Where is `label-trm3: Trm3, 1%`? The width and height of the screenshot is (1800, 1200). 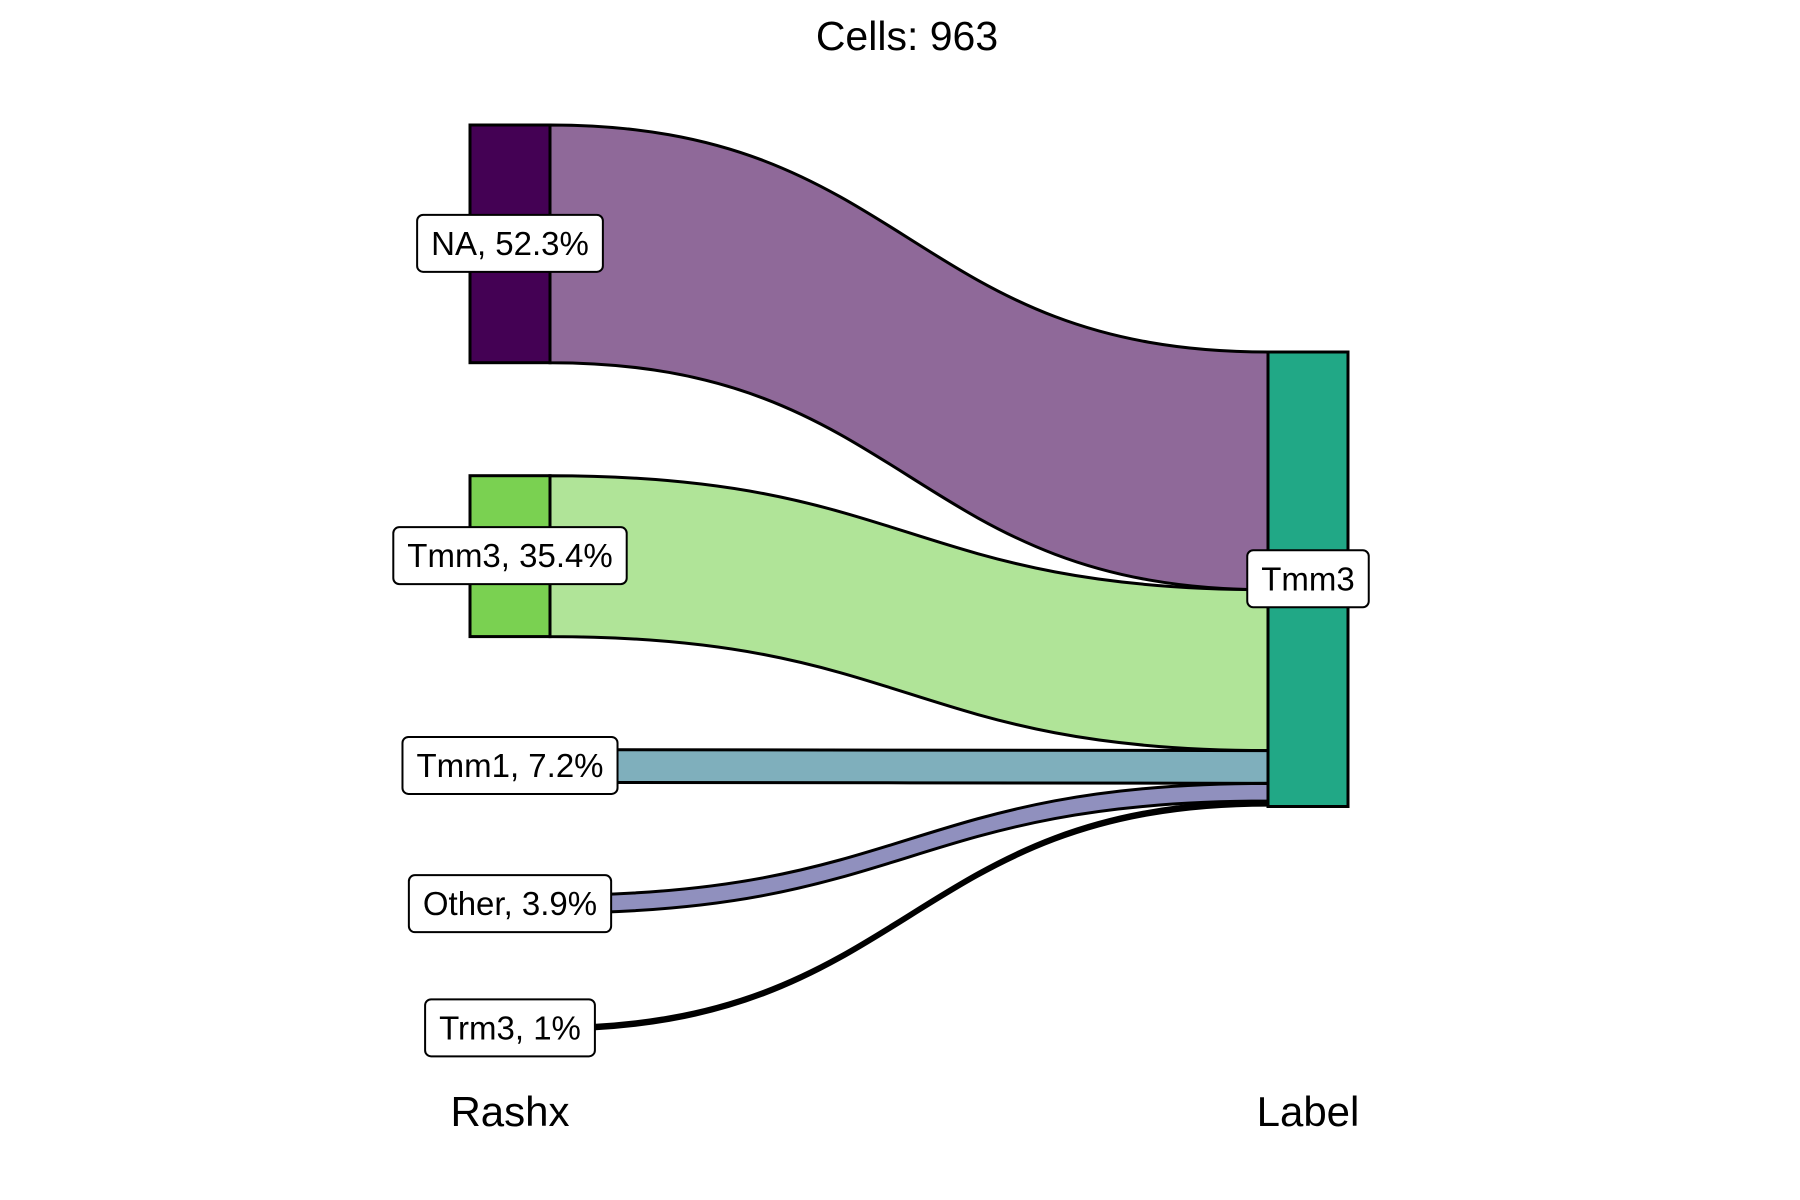
label-trm3: Trm3, 1% is located at coordinates (510, 1028).